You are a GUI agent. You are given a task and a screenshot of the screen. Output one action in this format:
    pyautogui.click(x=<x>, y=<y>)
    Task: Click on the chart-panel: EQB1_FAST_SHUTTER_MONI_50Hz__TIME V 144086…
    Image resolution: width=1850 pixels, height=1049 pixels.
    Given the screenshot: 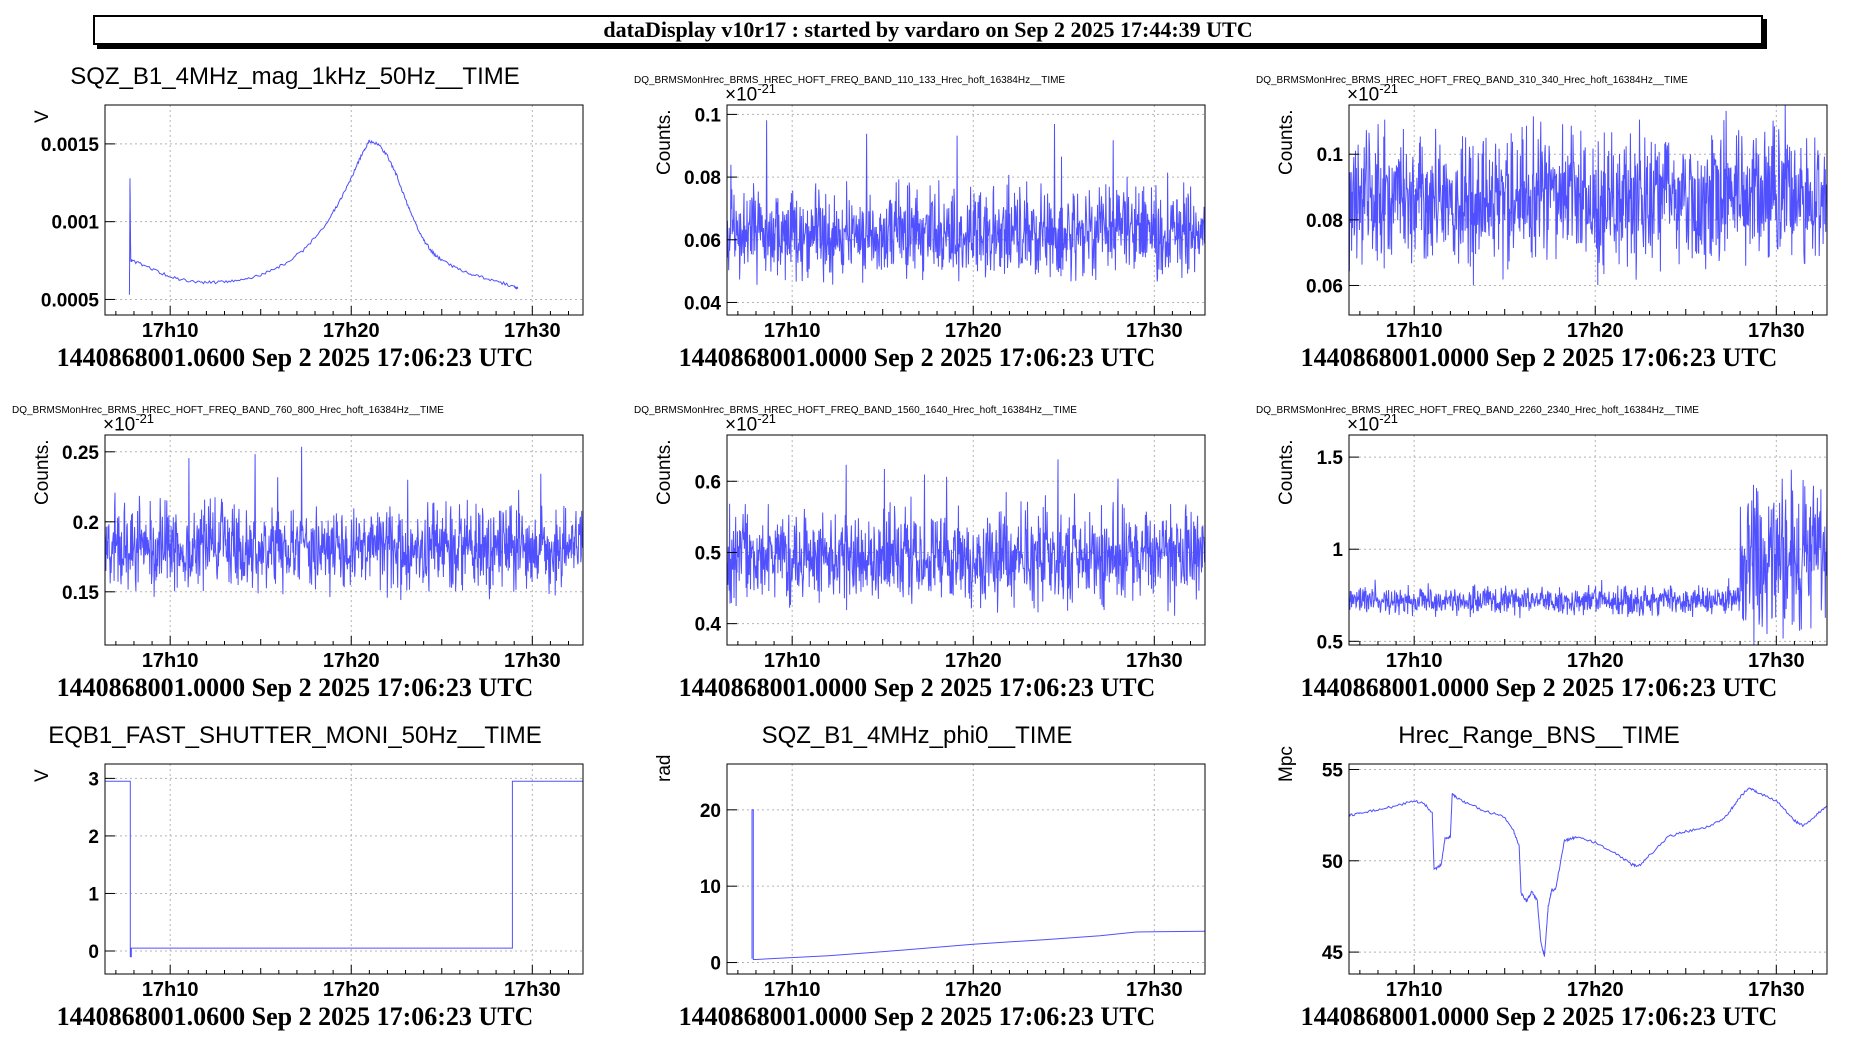 What is the action you would take?
    pyautogui.click(x=295, y=885)
    